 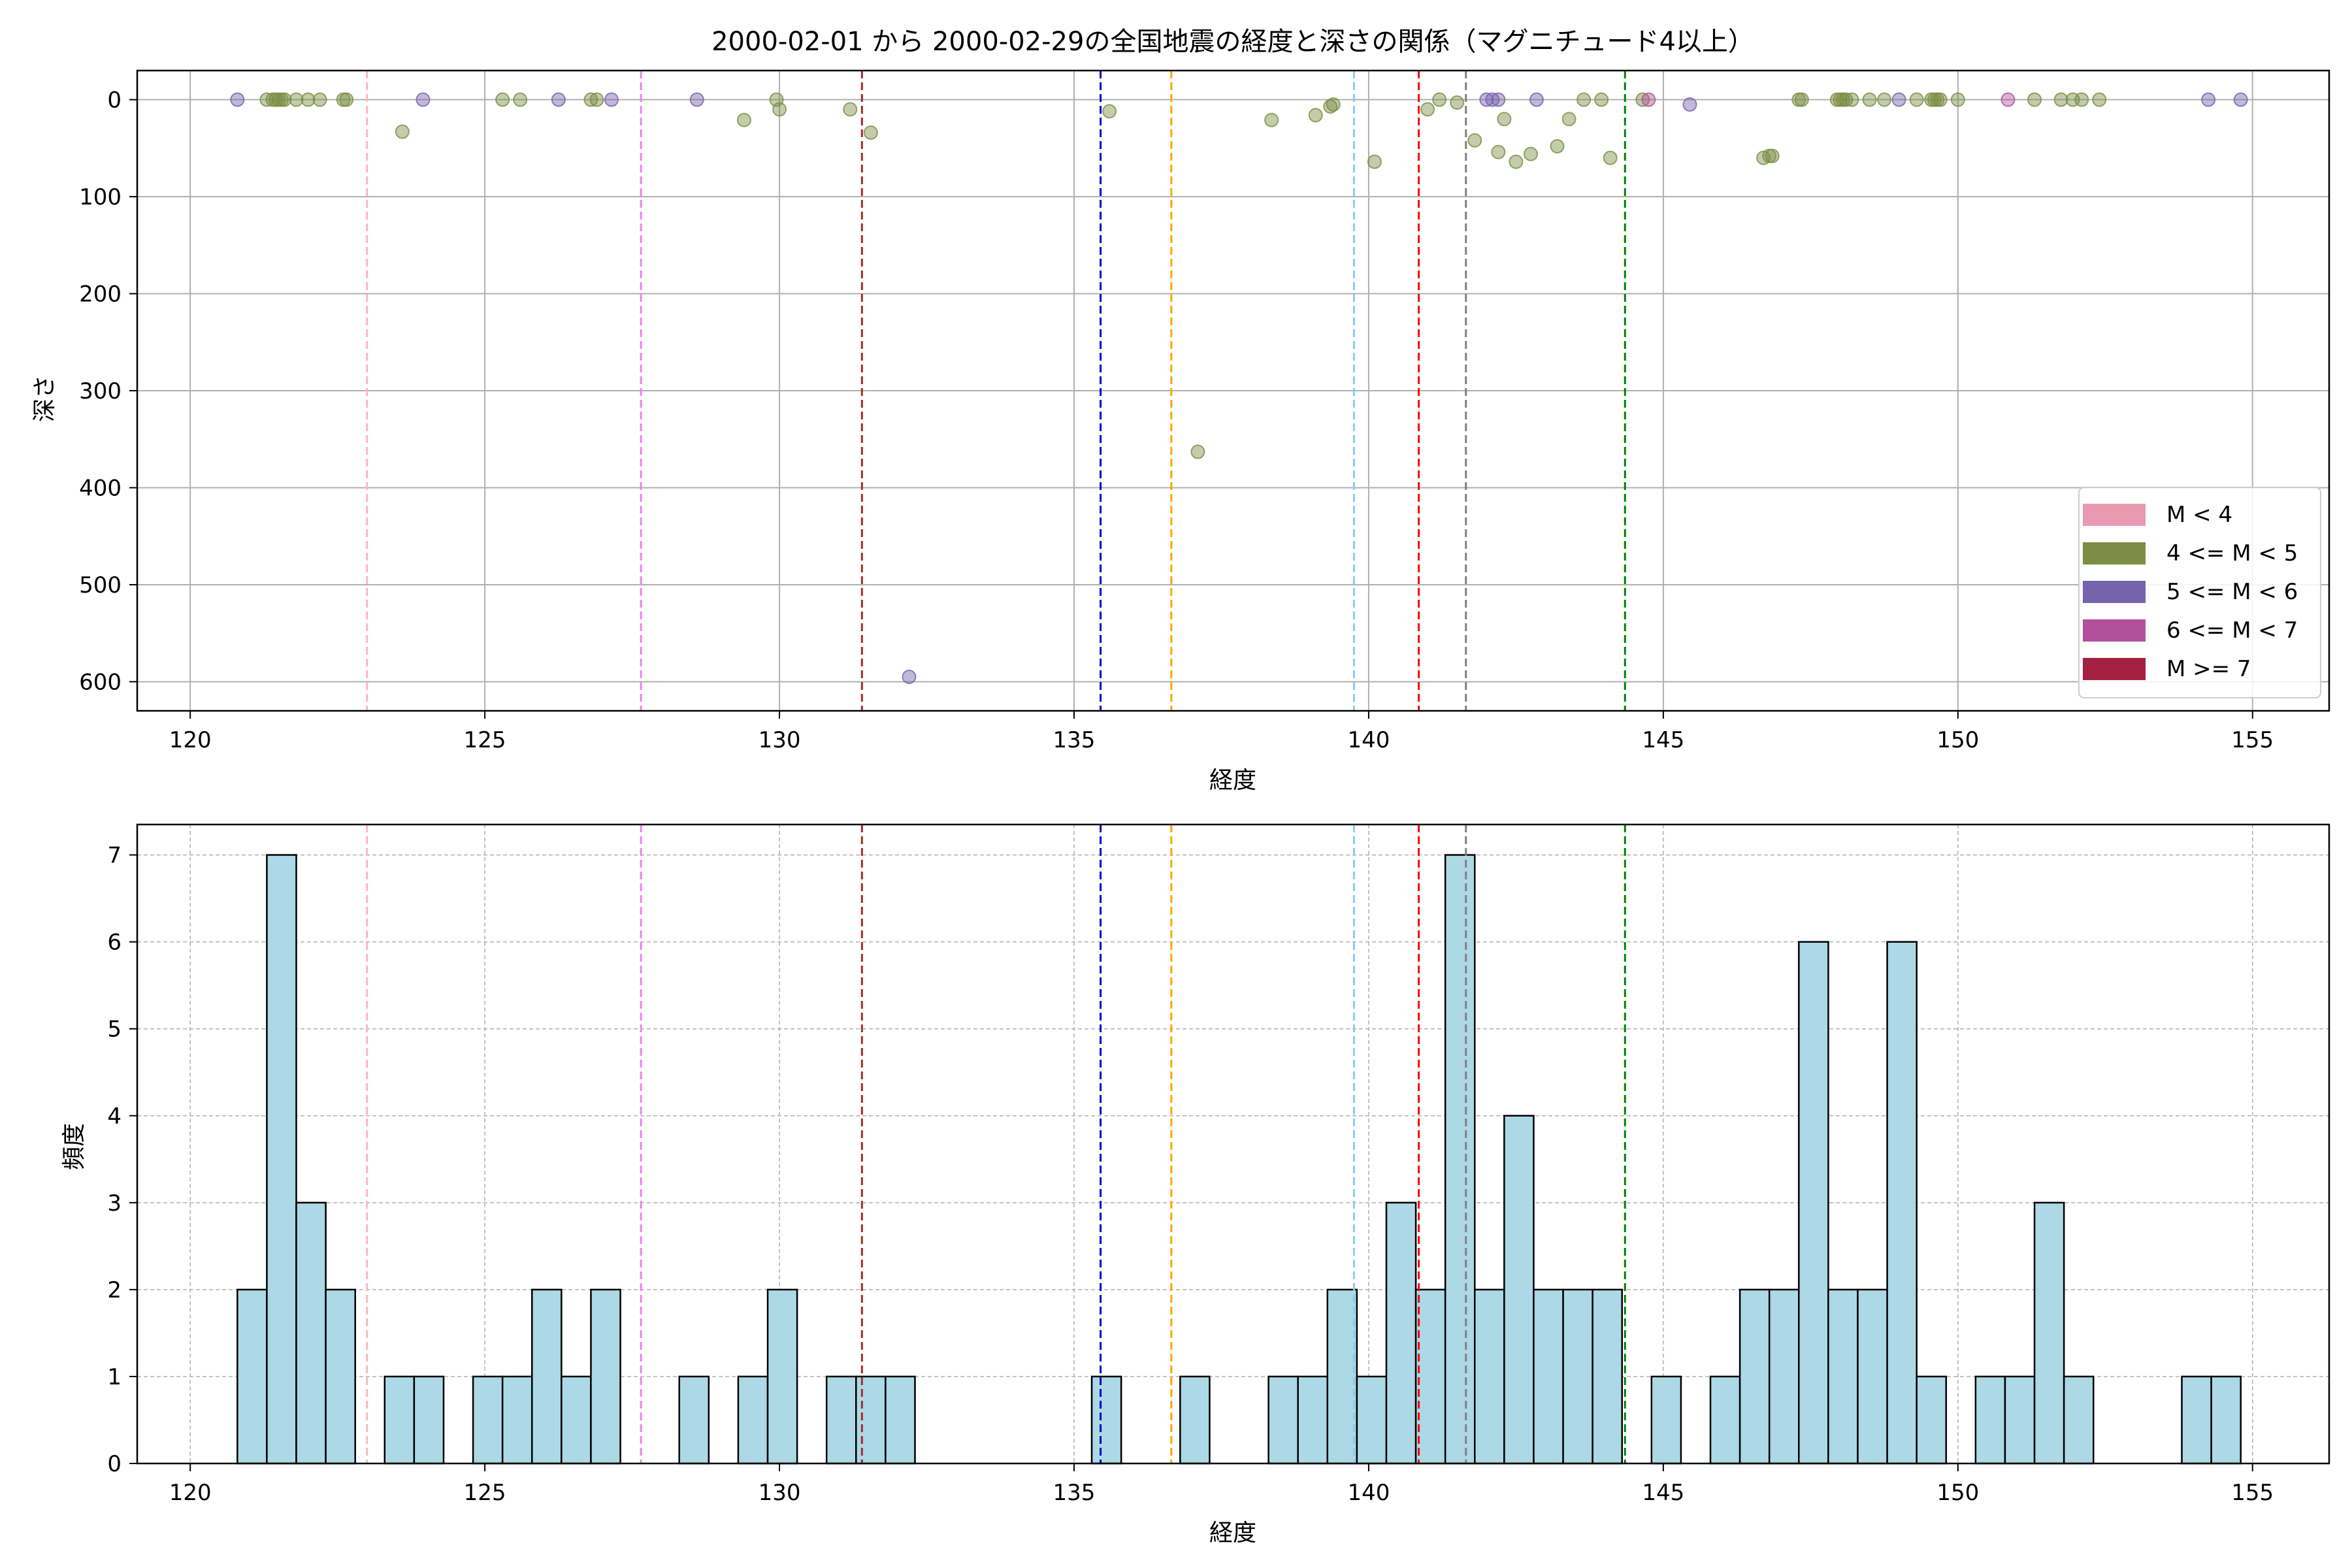 I want to click on histogram-y-tick-label: 5, so click(x=114, y=1030).